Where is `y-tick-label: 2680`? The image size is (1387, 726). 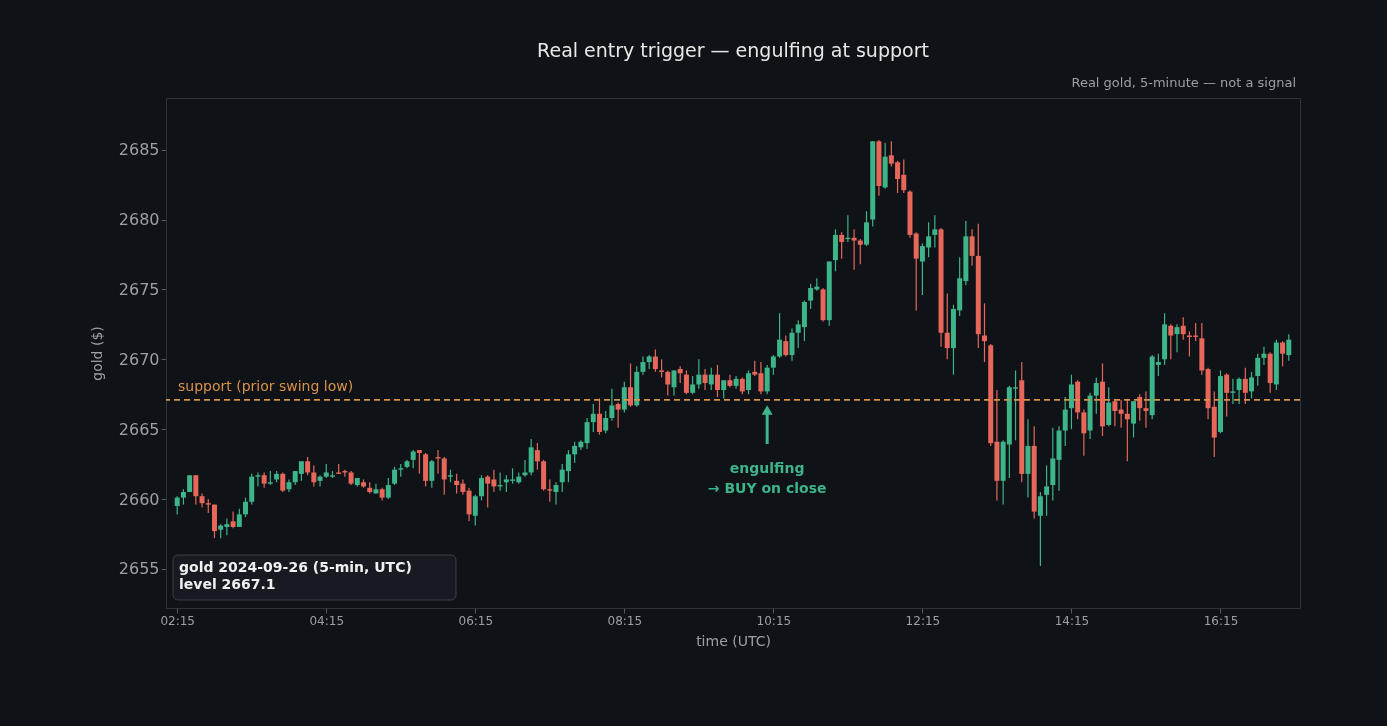 y-tick-label: 2680 is located at coordinates (139, 220).